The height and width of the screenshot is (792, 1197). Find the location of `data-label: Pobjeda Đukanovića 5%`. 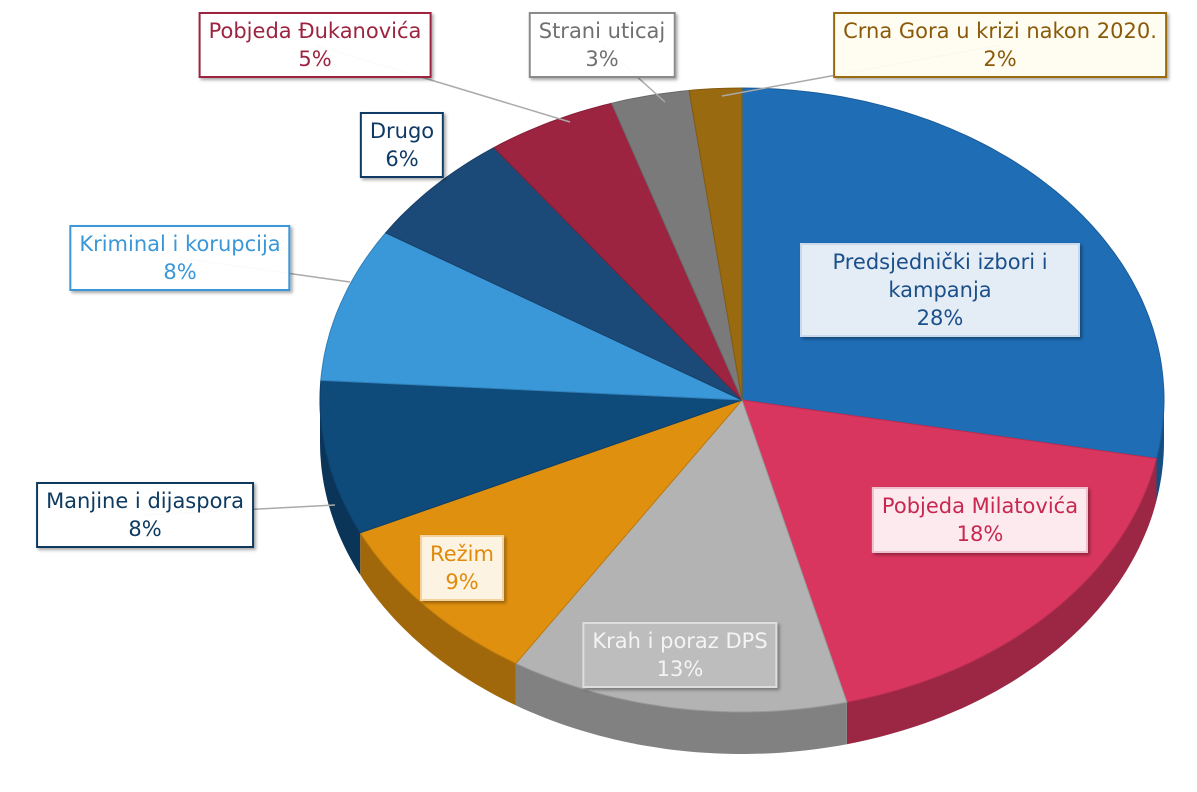

data-label: Pobjeda Đukanovića 5% is located at coordinates (315, 45).